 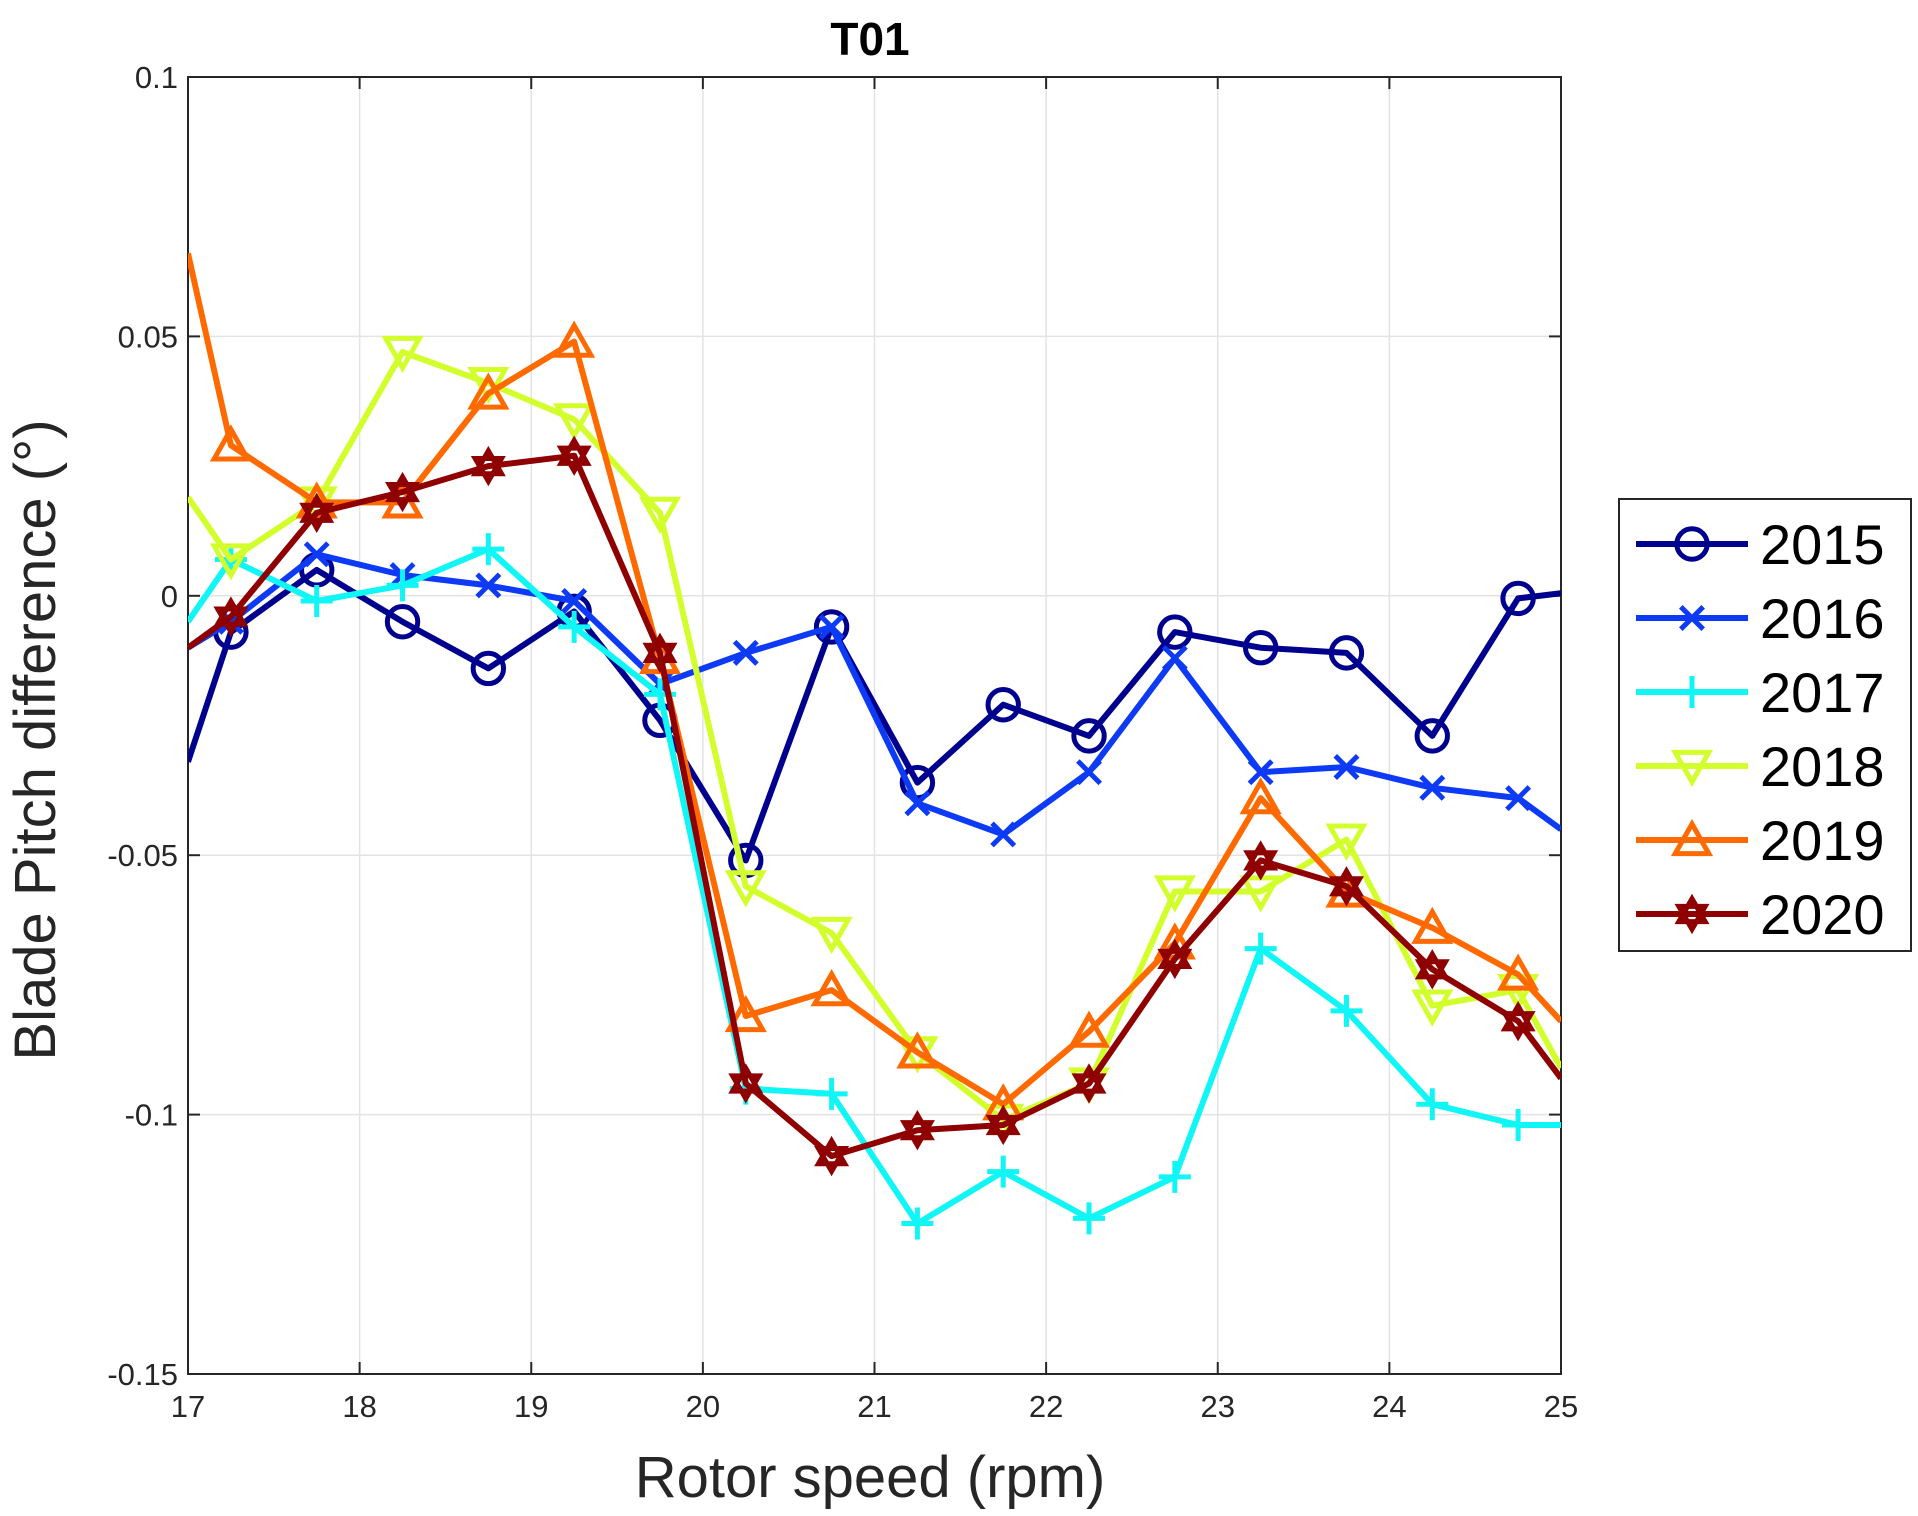 I want to click on legend-box, so click(x=1765, y=725).